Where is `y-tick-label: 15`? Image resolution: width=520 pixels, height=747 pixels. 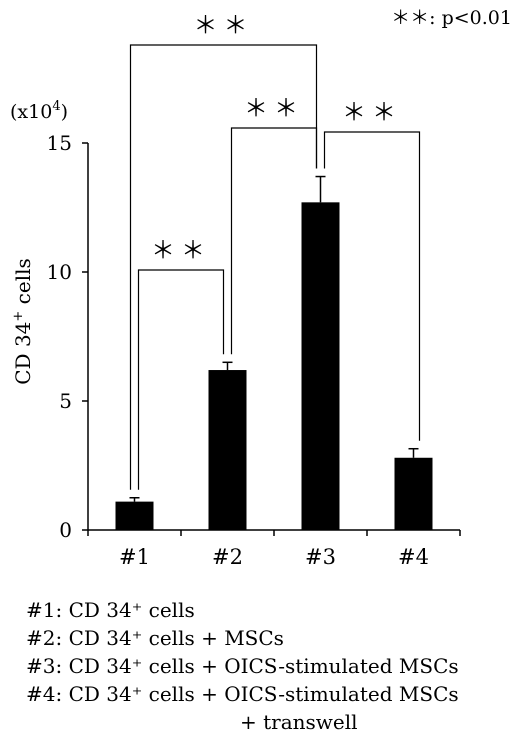
y-tick-label: 15 is located at coordinates (59, 143).